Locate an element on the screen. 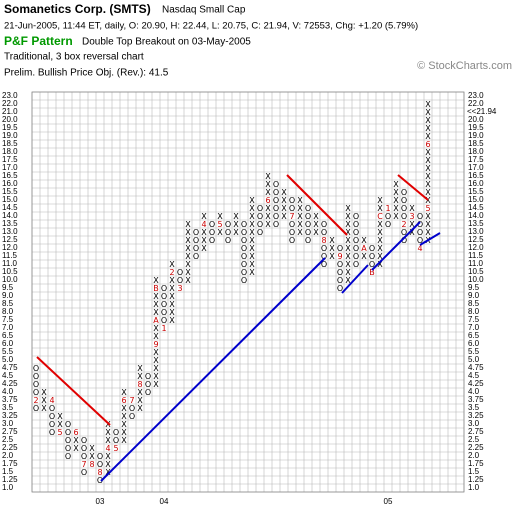 The image size is (520, 519). y-tick-label-right: 3.75 is located at coordinates (476, 399).